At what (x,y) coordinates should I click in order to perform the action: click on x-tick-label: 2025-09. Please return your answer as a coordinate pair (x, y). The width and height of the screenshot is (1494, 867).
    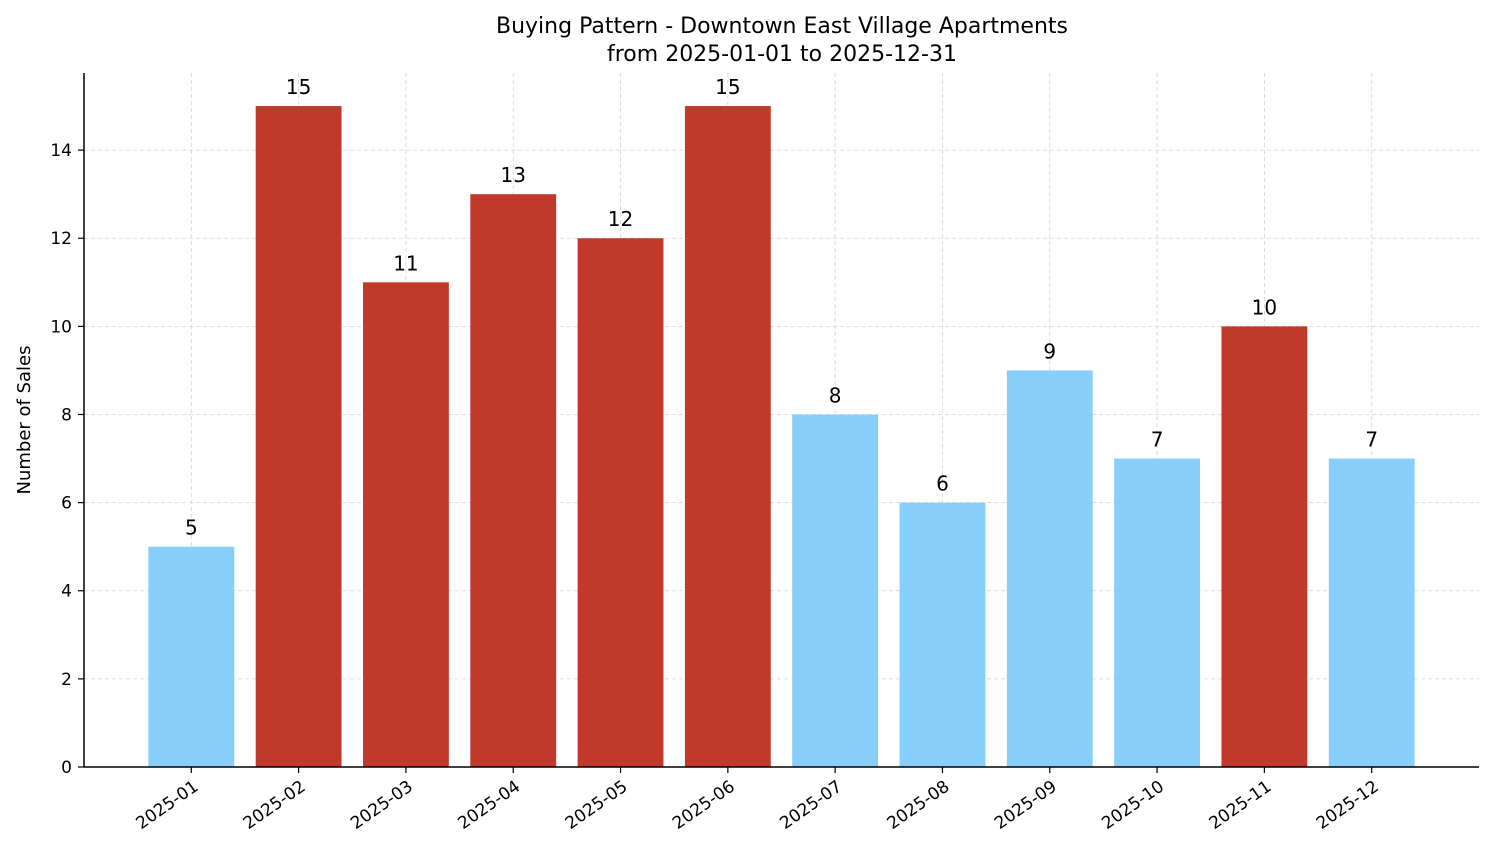
    Looking at the image, I should click on (1026, 805).